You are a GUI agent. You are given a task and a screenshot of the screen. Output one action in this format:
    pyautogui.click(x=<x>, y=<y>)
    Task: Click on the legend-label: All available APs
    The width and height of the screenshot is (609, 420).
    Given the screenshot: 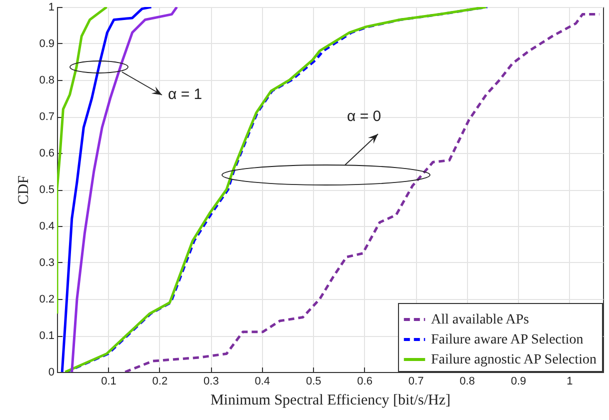 What is the action you would take?
    pyautogui.click(x=480, y=320)
    